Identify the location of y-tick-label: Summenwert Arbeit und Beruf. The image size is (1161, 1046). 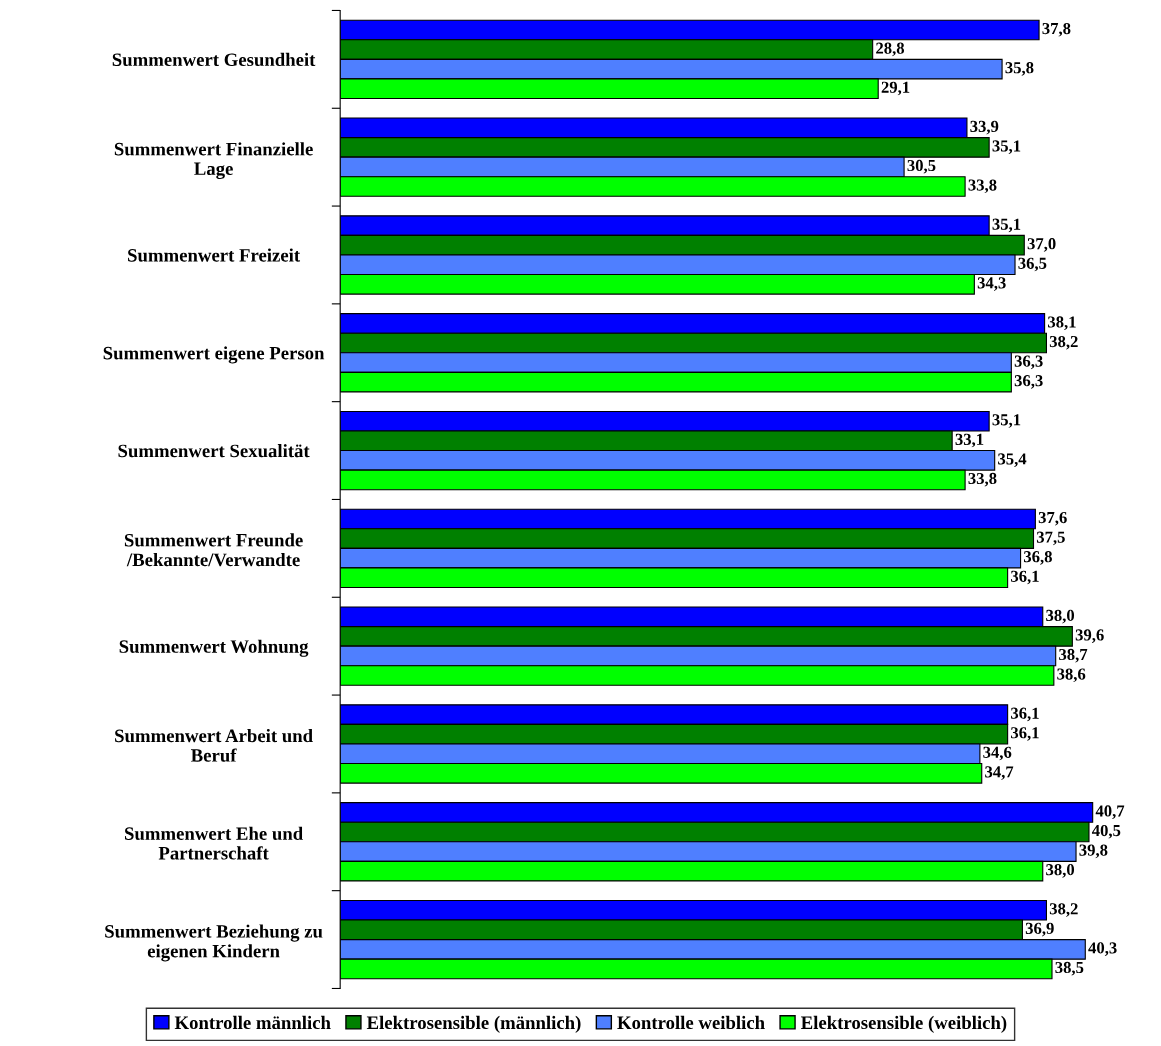
(214, 745).